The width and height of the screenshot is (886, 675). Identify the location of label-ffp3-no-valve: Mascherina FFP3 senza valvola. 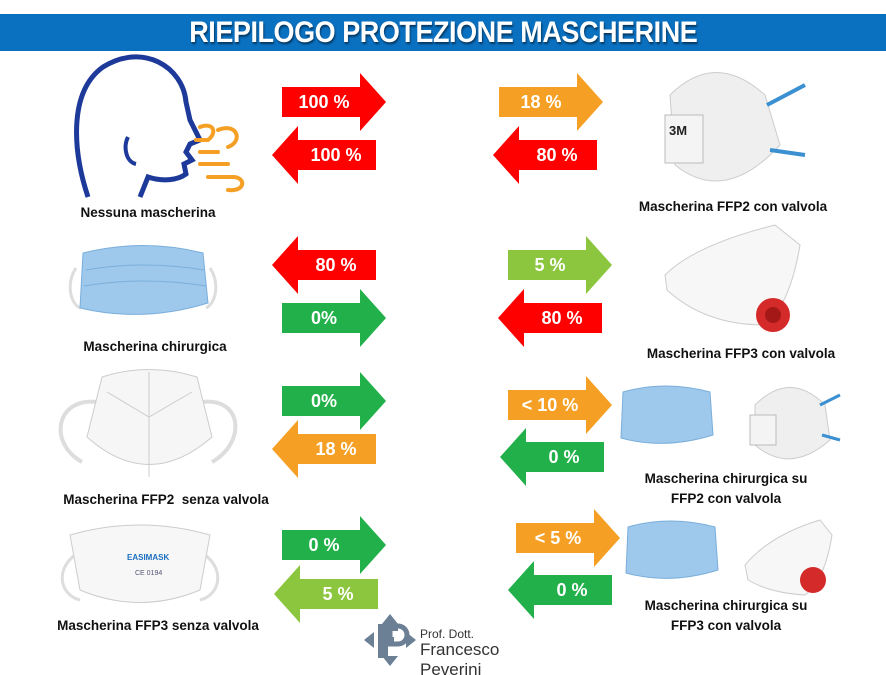
(158, 625).